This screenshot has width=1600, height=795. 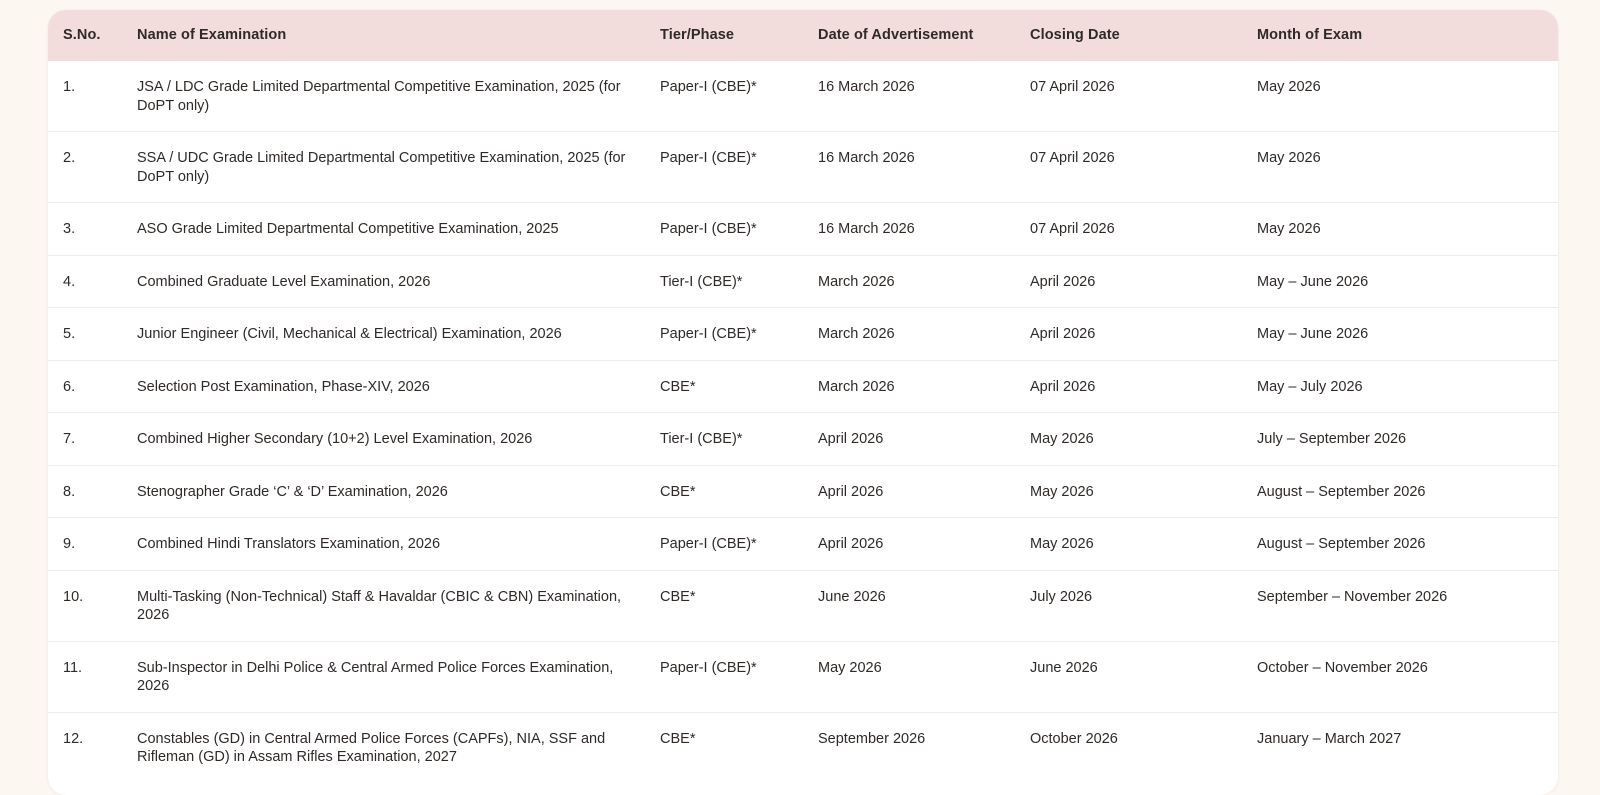 I want to click on cell-sno: 8., so click(x=69, y=491).